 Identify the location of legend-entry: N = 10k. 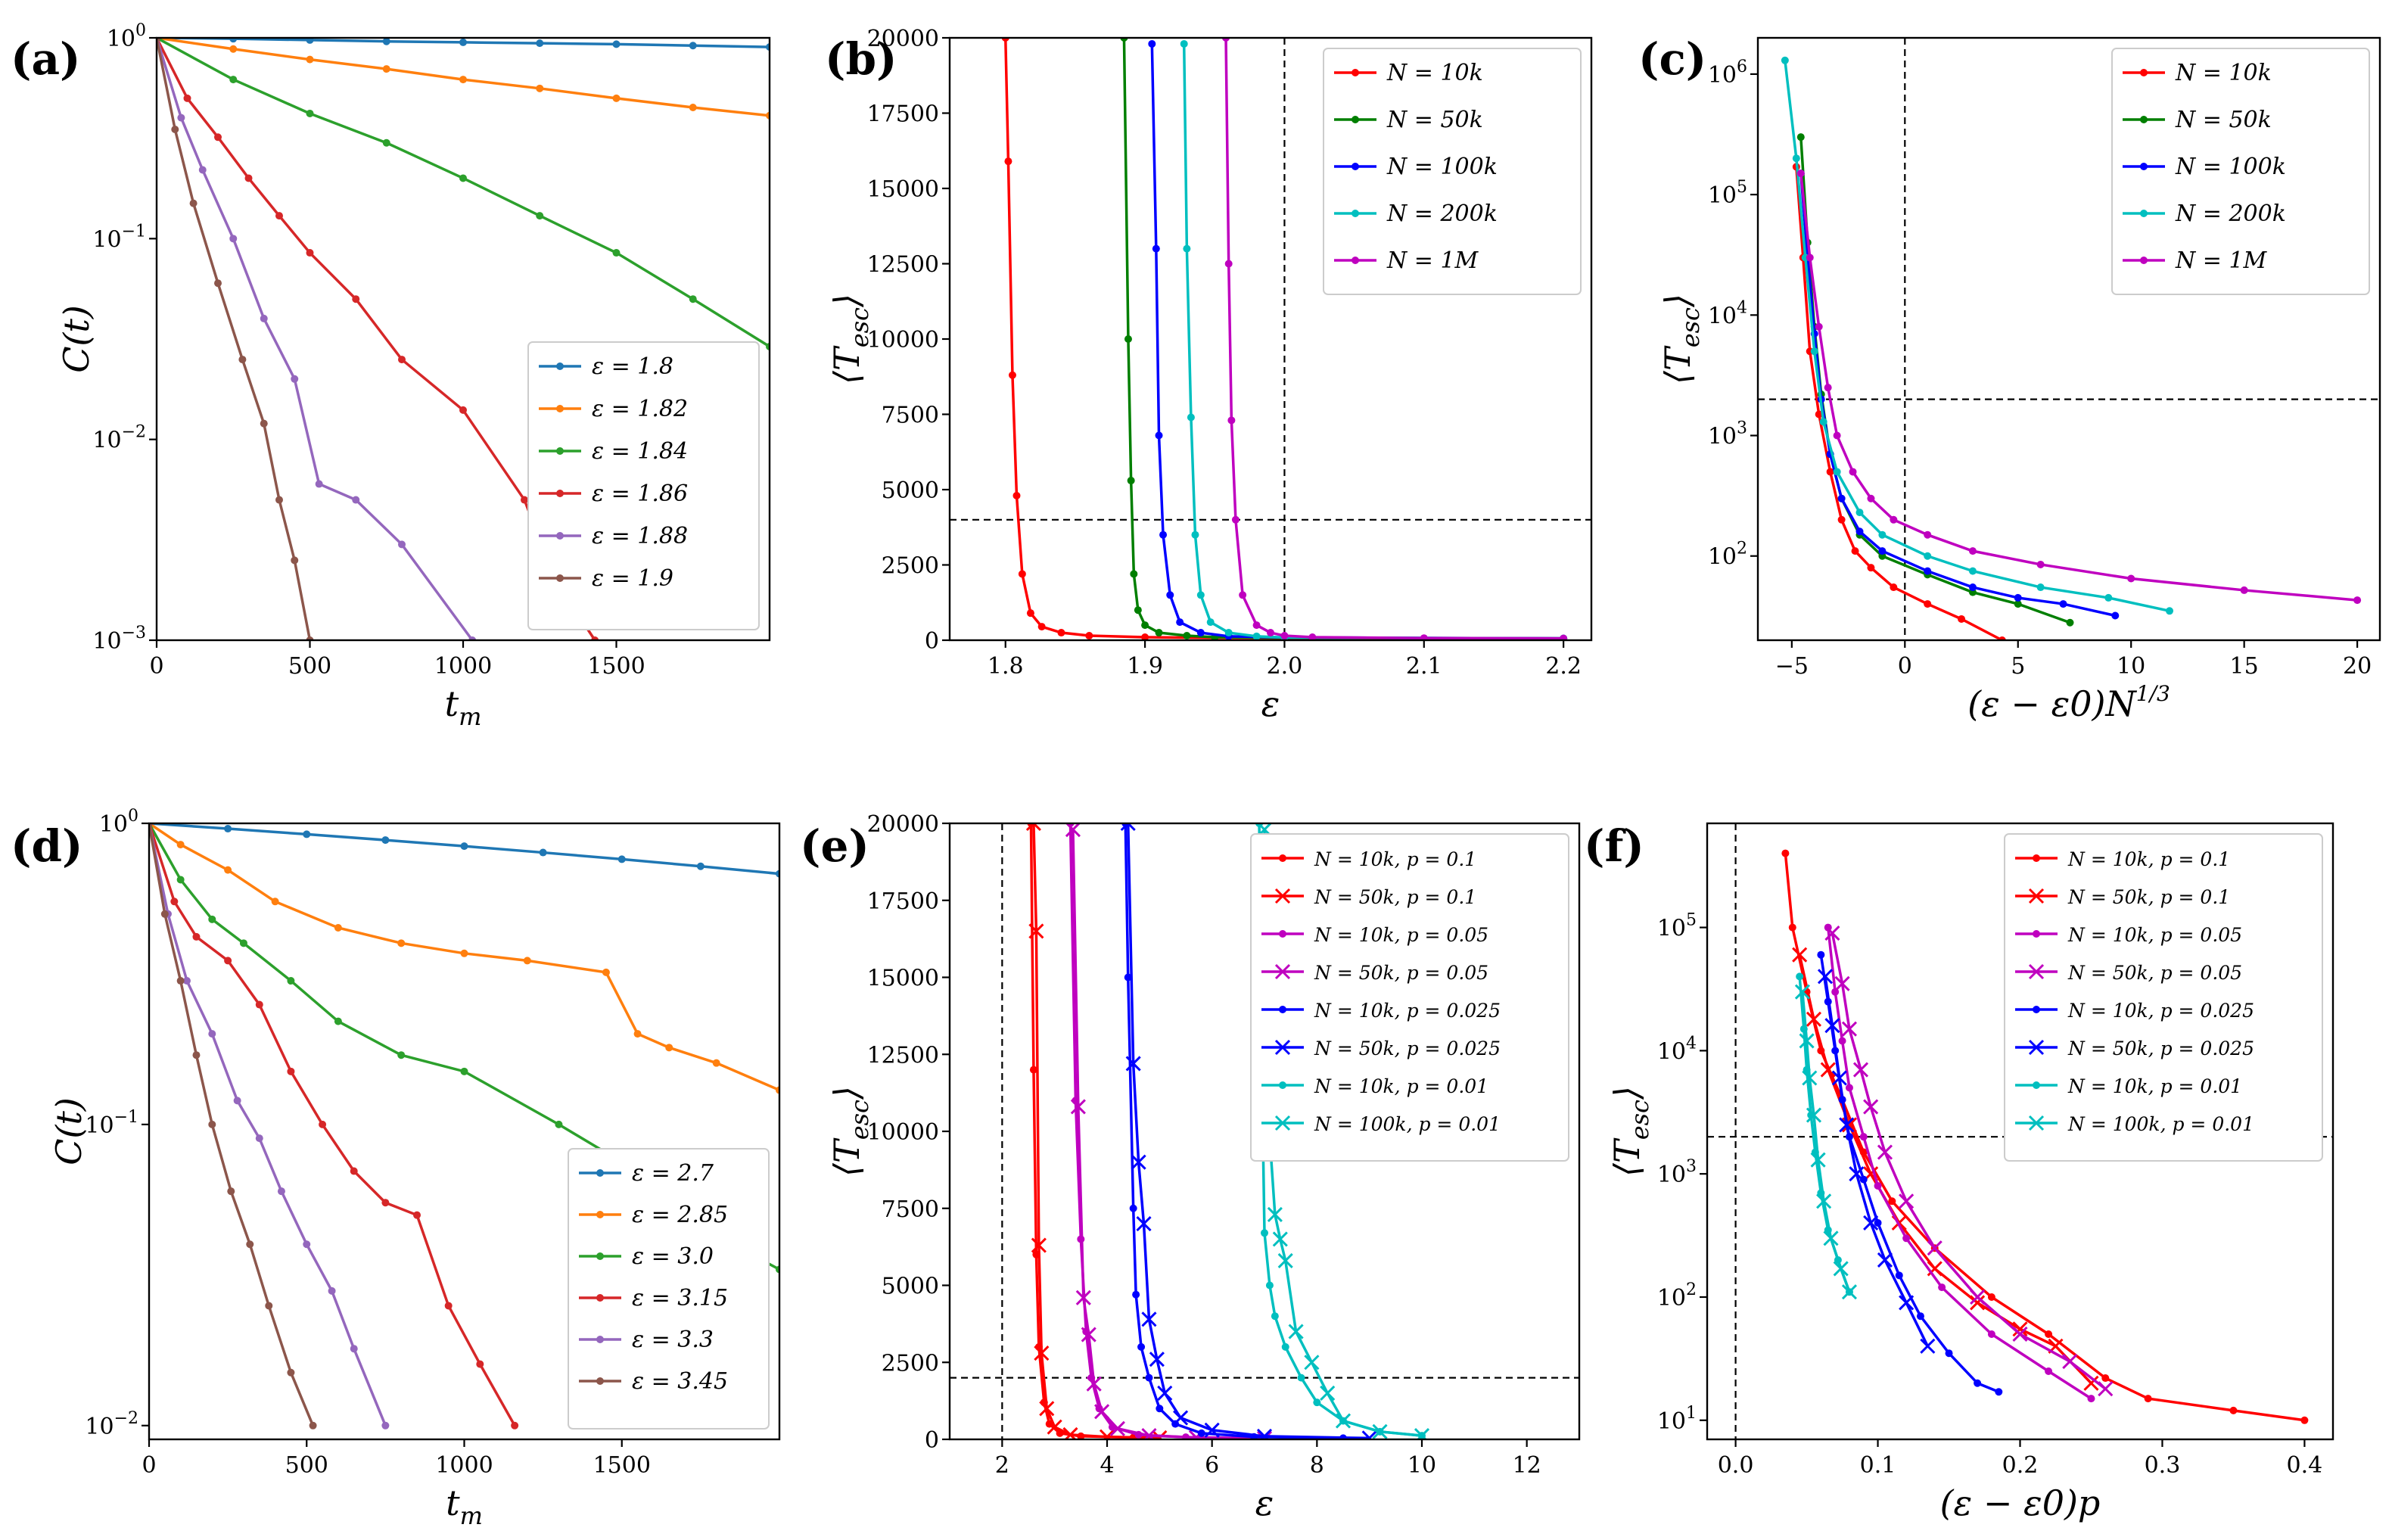
(1435, 73).